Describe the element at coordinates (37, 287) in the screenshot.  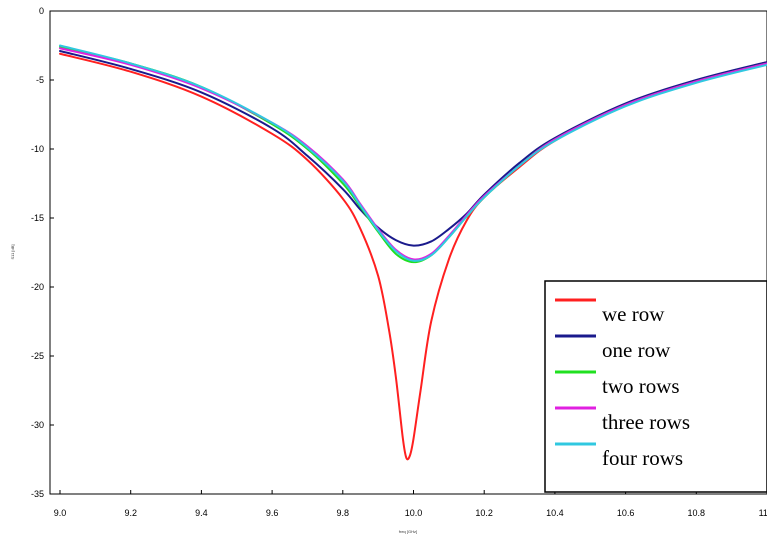
I see `y-tick-label: -20` at that location.